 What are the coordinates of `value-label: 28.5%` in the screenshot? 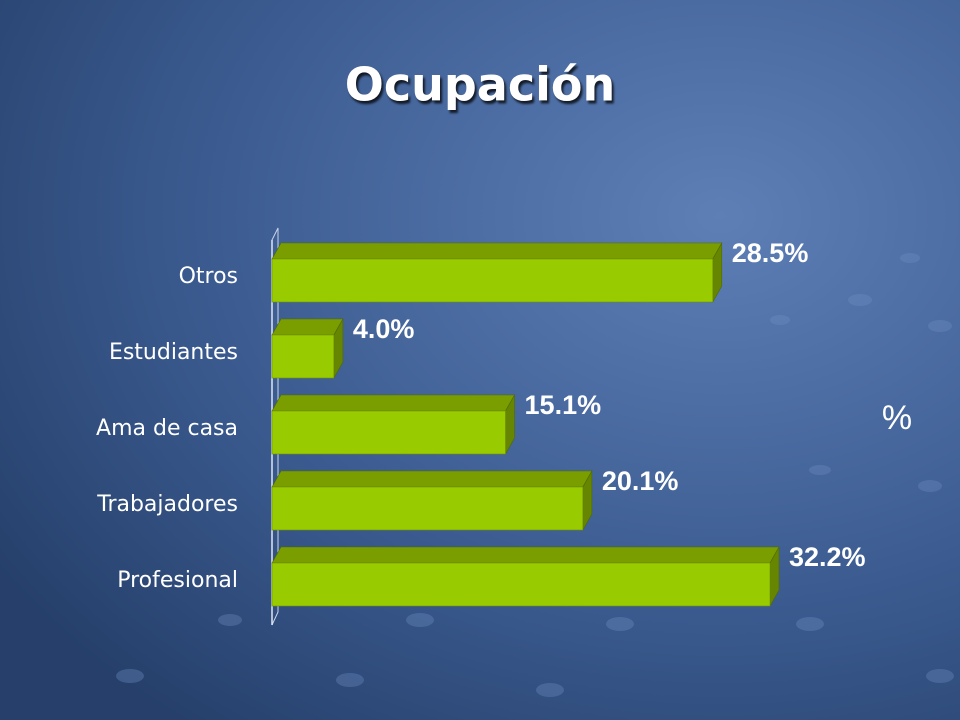 It's located at (770, 253).